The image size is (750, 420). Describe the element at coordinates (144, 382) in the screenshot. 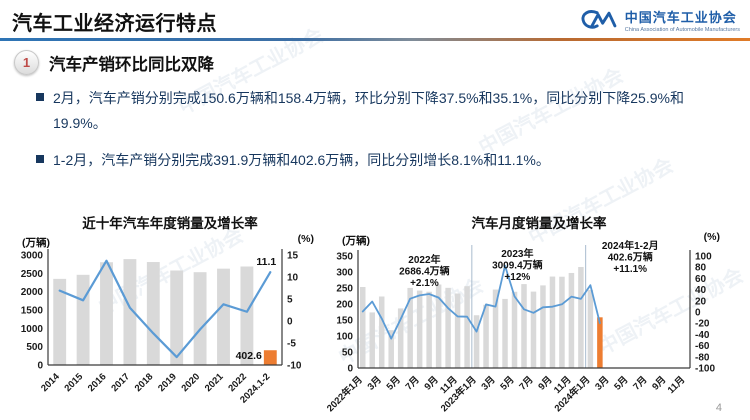

I see `svg-text: 2018` at that location.